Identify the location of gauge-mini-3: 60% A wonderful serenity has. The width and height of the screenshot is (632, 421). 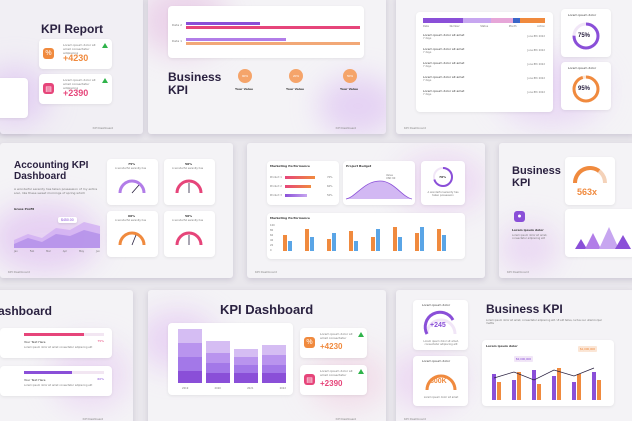
(132, 234).